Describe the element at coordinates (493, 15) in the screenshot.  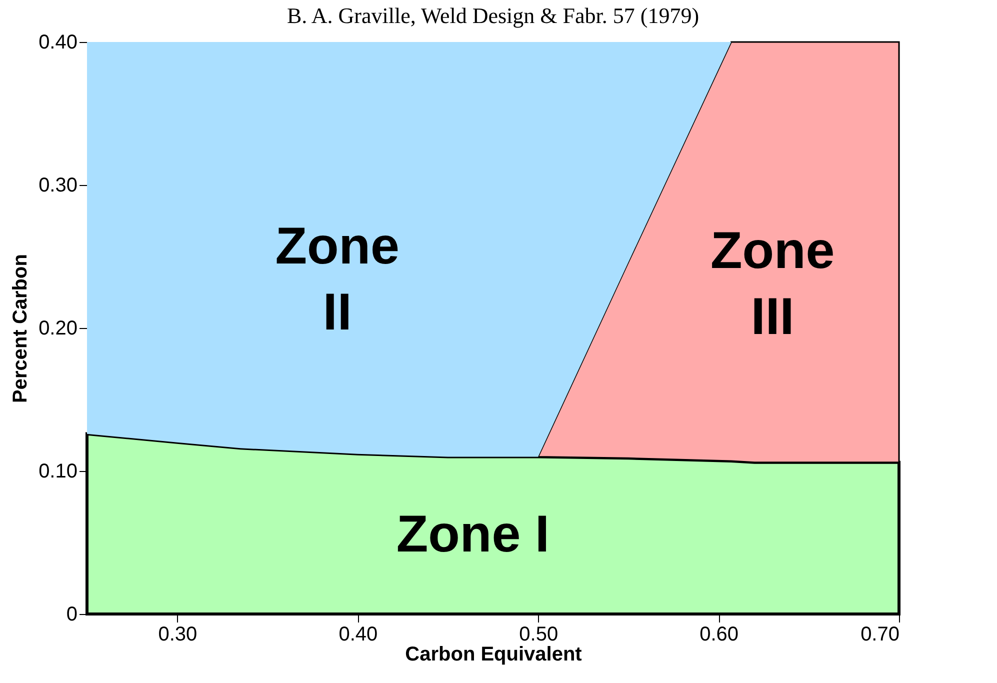
I see `chart-title: B. A. Graville, Weld Design & Fabr. 57 (1979)` at that location.